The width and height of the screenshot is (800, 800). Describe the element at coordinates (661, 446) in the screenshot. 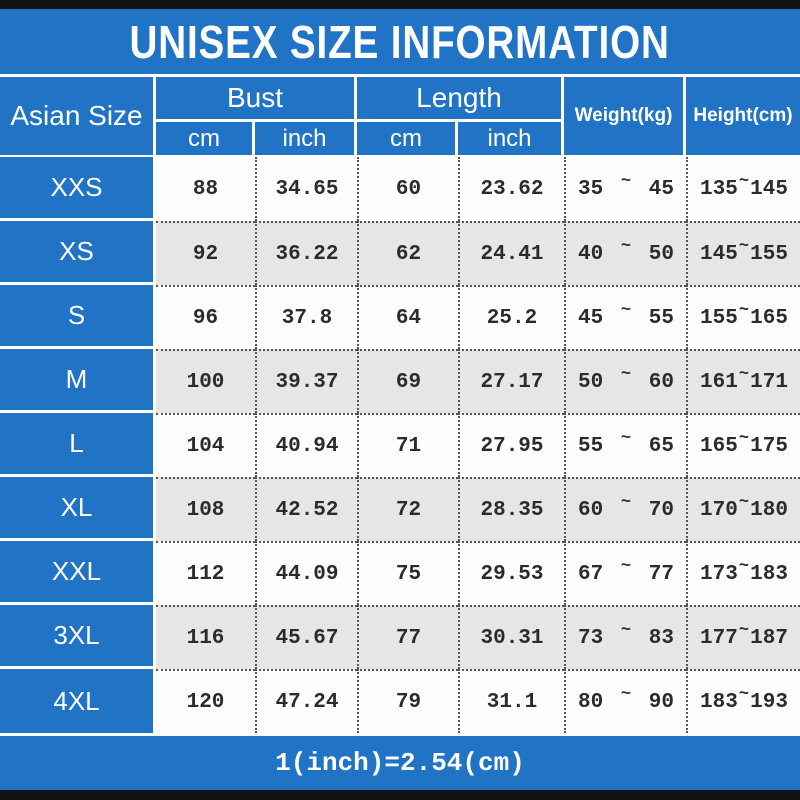

I see `weight-max: 65` at that location.